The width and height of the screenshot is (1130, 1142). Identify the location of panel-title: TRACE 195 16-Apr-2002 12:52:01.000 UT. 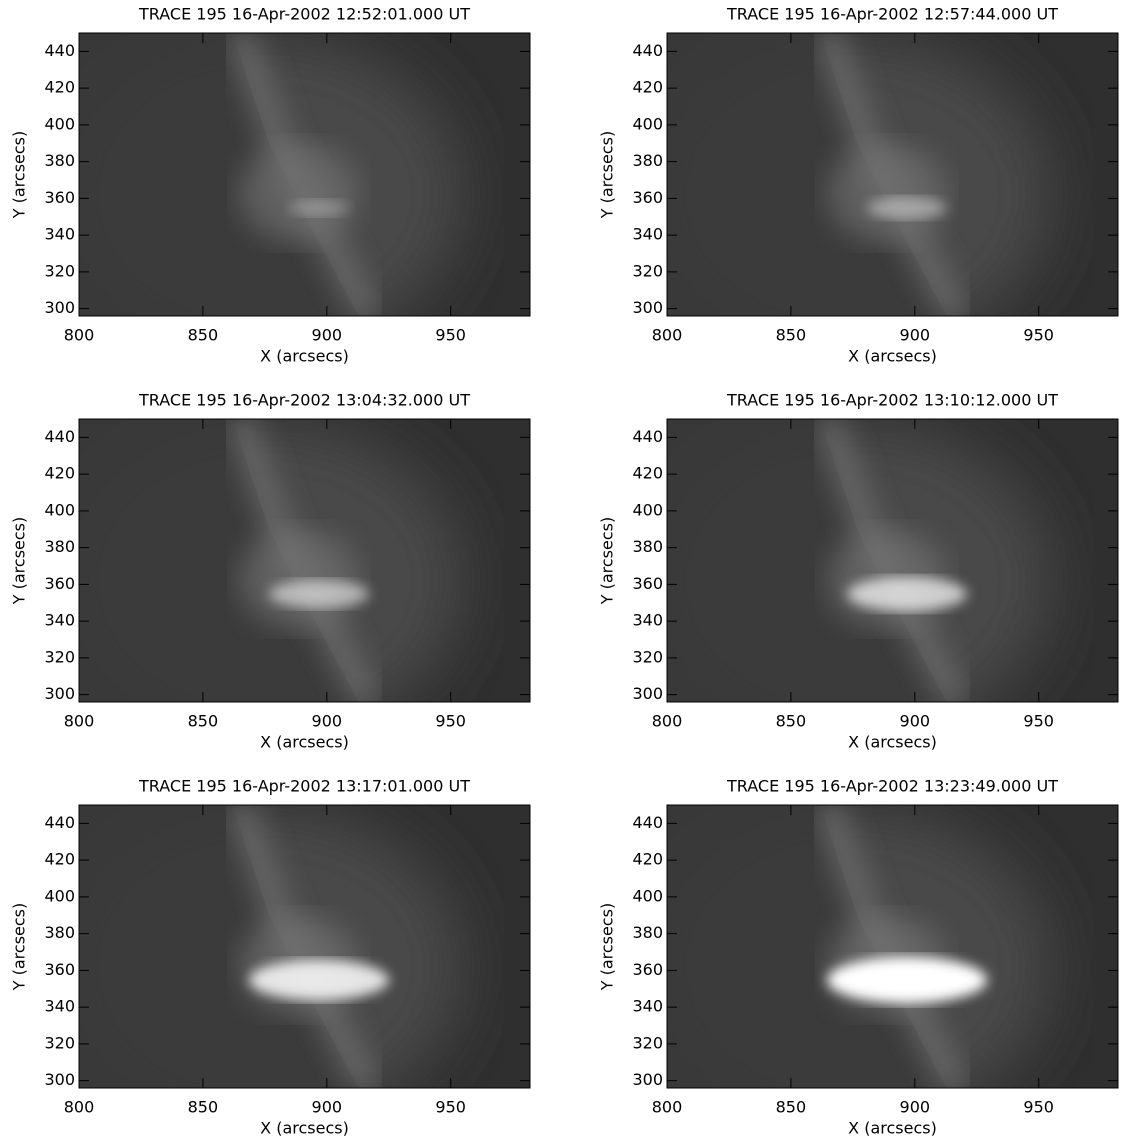
(304, 14).